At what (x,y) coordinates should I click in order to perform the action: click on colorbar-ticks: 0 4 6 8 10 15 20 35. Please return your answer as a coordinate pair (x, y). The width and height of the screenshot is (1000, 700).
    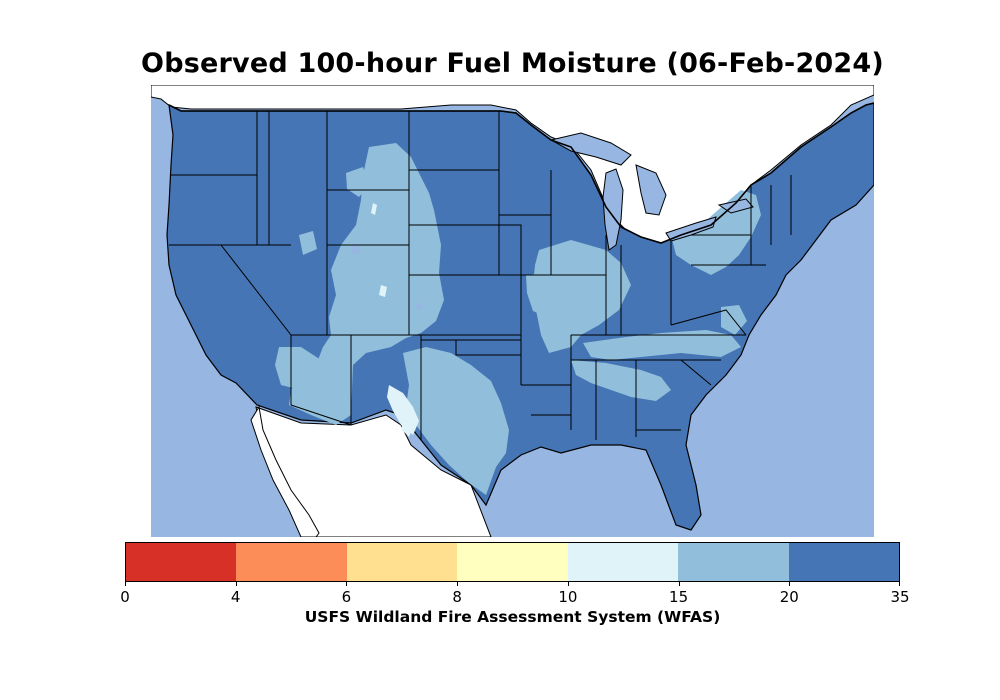
    Looking at the image, I should click on (515, 597).